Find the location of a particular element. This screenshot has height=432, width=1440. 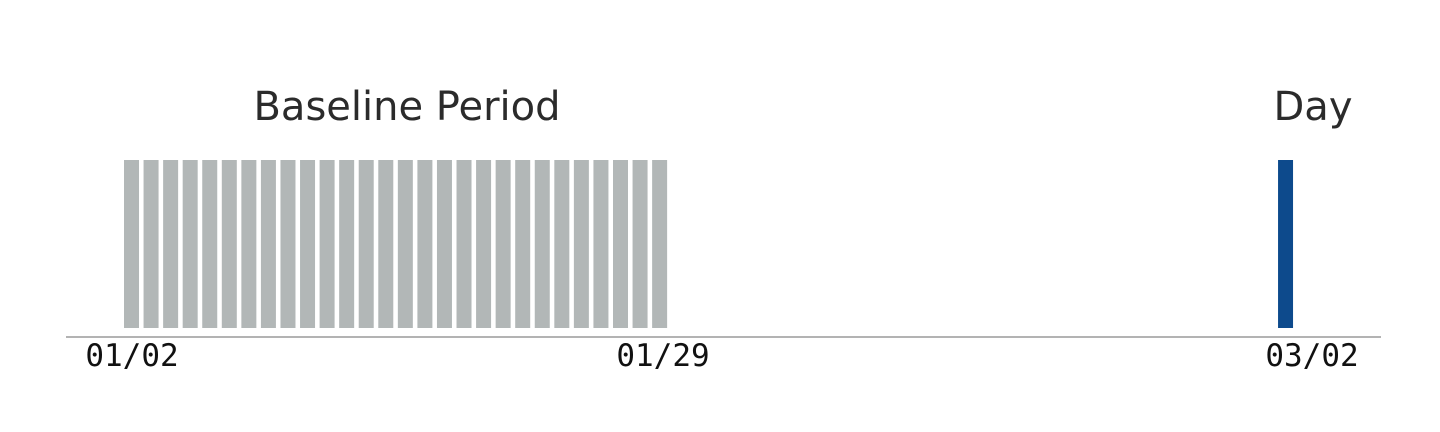

x-tick-label-mid: 01/29 is located at coordinates (662, 356).